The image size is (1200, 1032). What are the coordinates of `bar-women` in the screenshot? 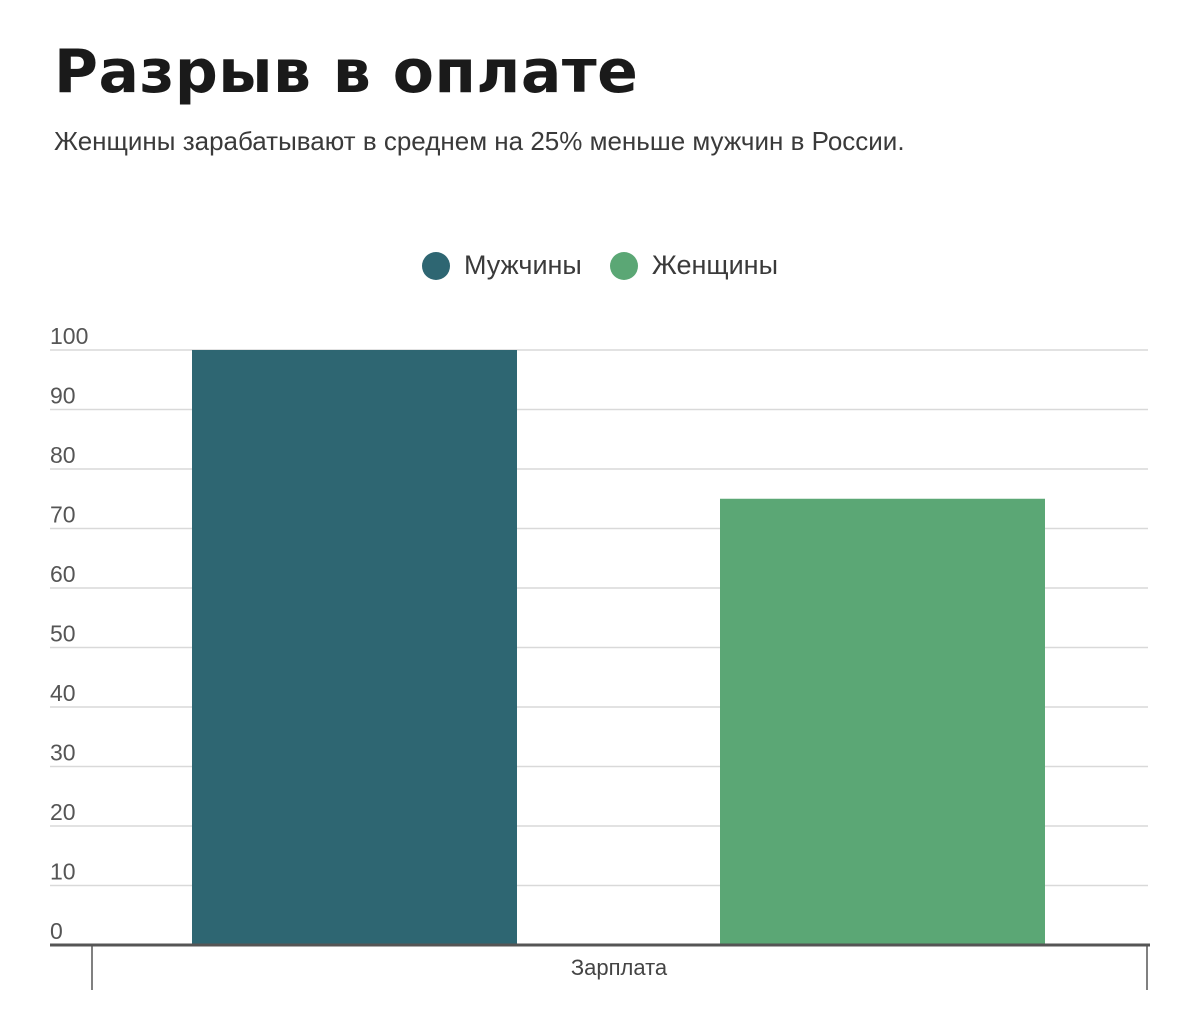 It's located at (882, 721).